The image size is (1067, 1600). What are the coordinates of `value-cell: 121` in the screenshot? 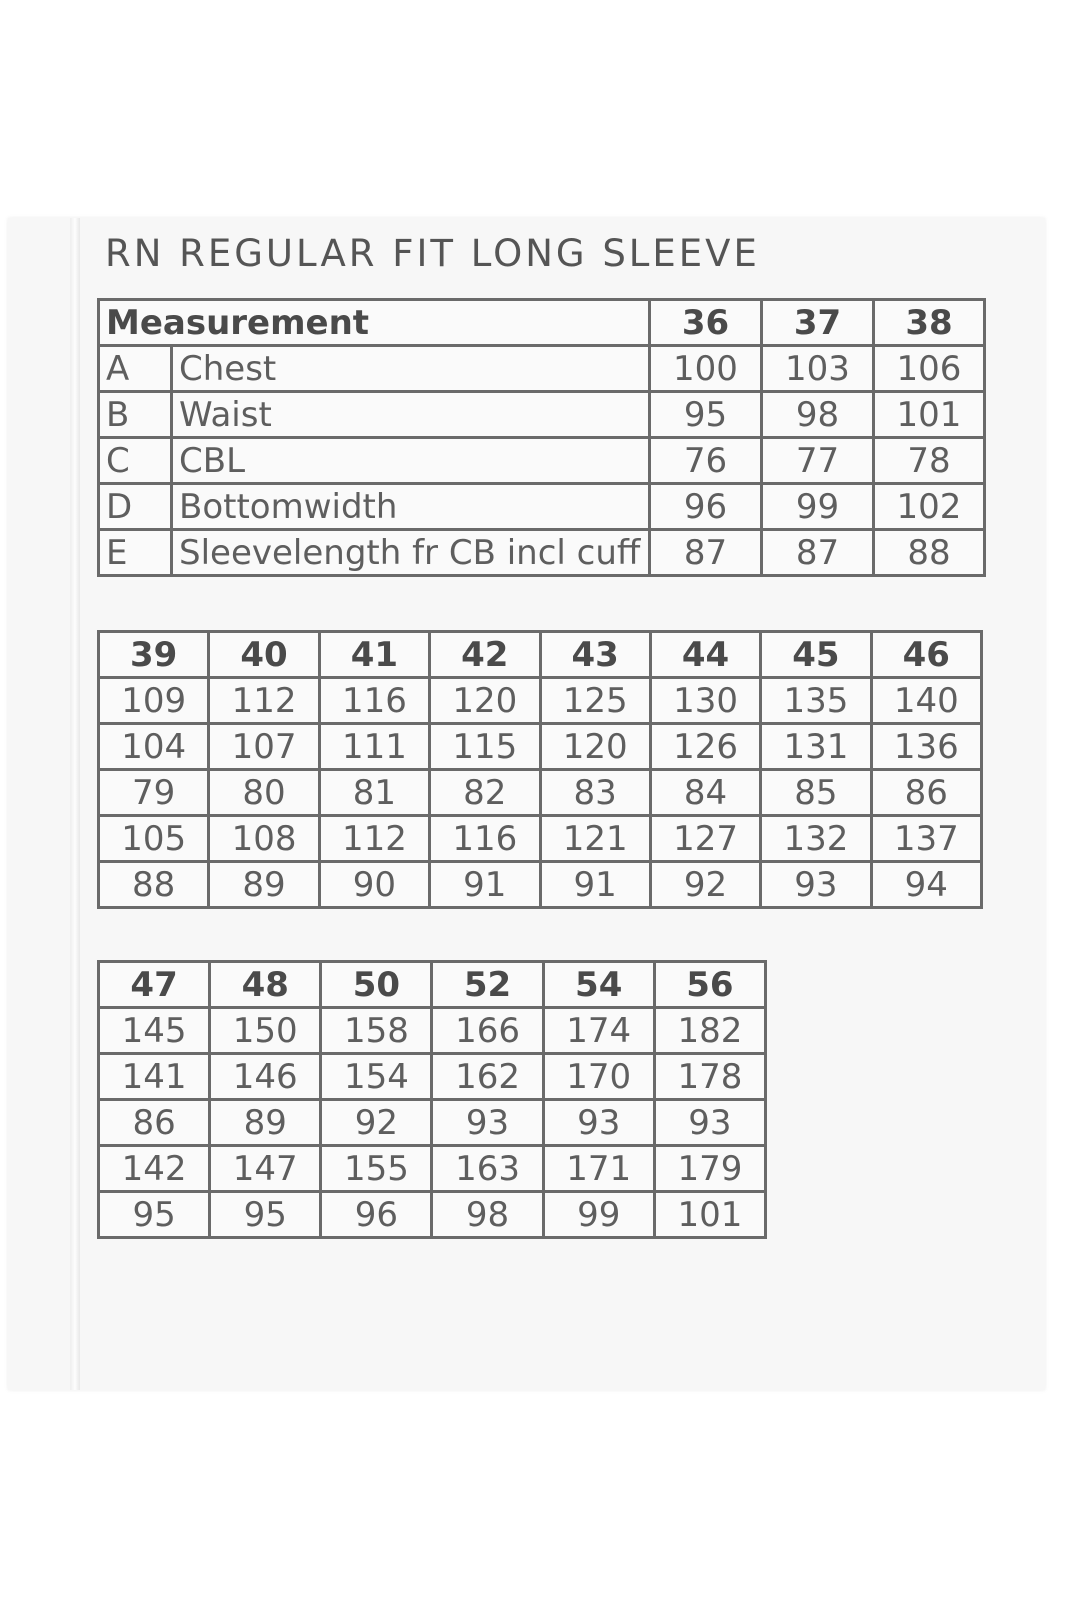 It's located at (595, 838).